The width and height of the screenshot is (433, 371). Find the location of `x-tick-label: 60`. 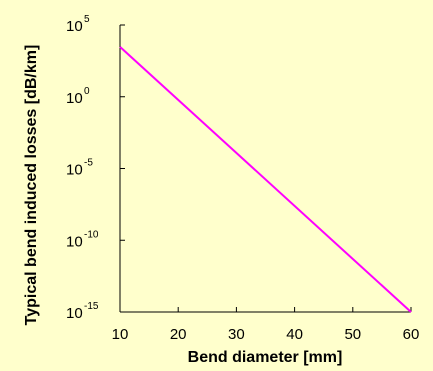

x-tick-label: 60 is located at coordinates (411, 334).